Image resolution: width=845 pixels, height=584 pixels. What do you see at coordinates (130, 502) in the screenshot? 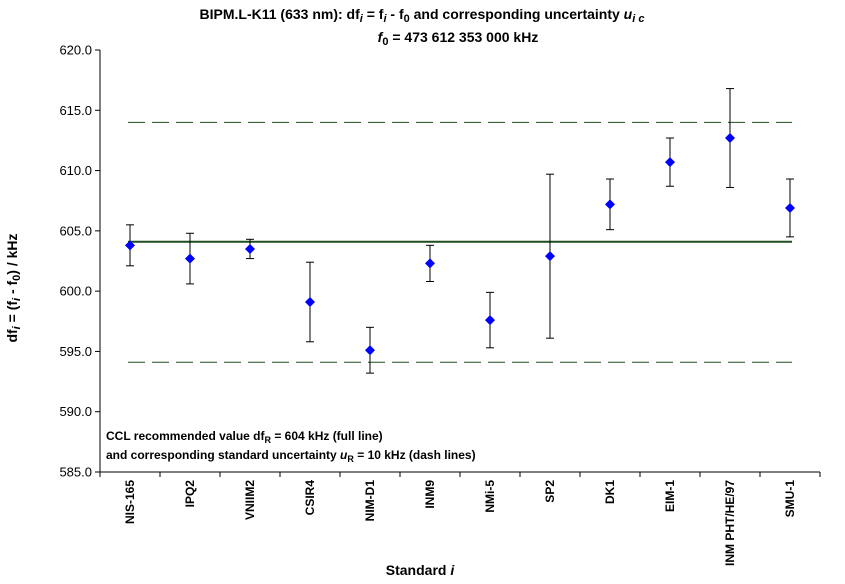
I see `x-tick-label: NIS-165` at bounding box center [130, 502].